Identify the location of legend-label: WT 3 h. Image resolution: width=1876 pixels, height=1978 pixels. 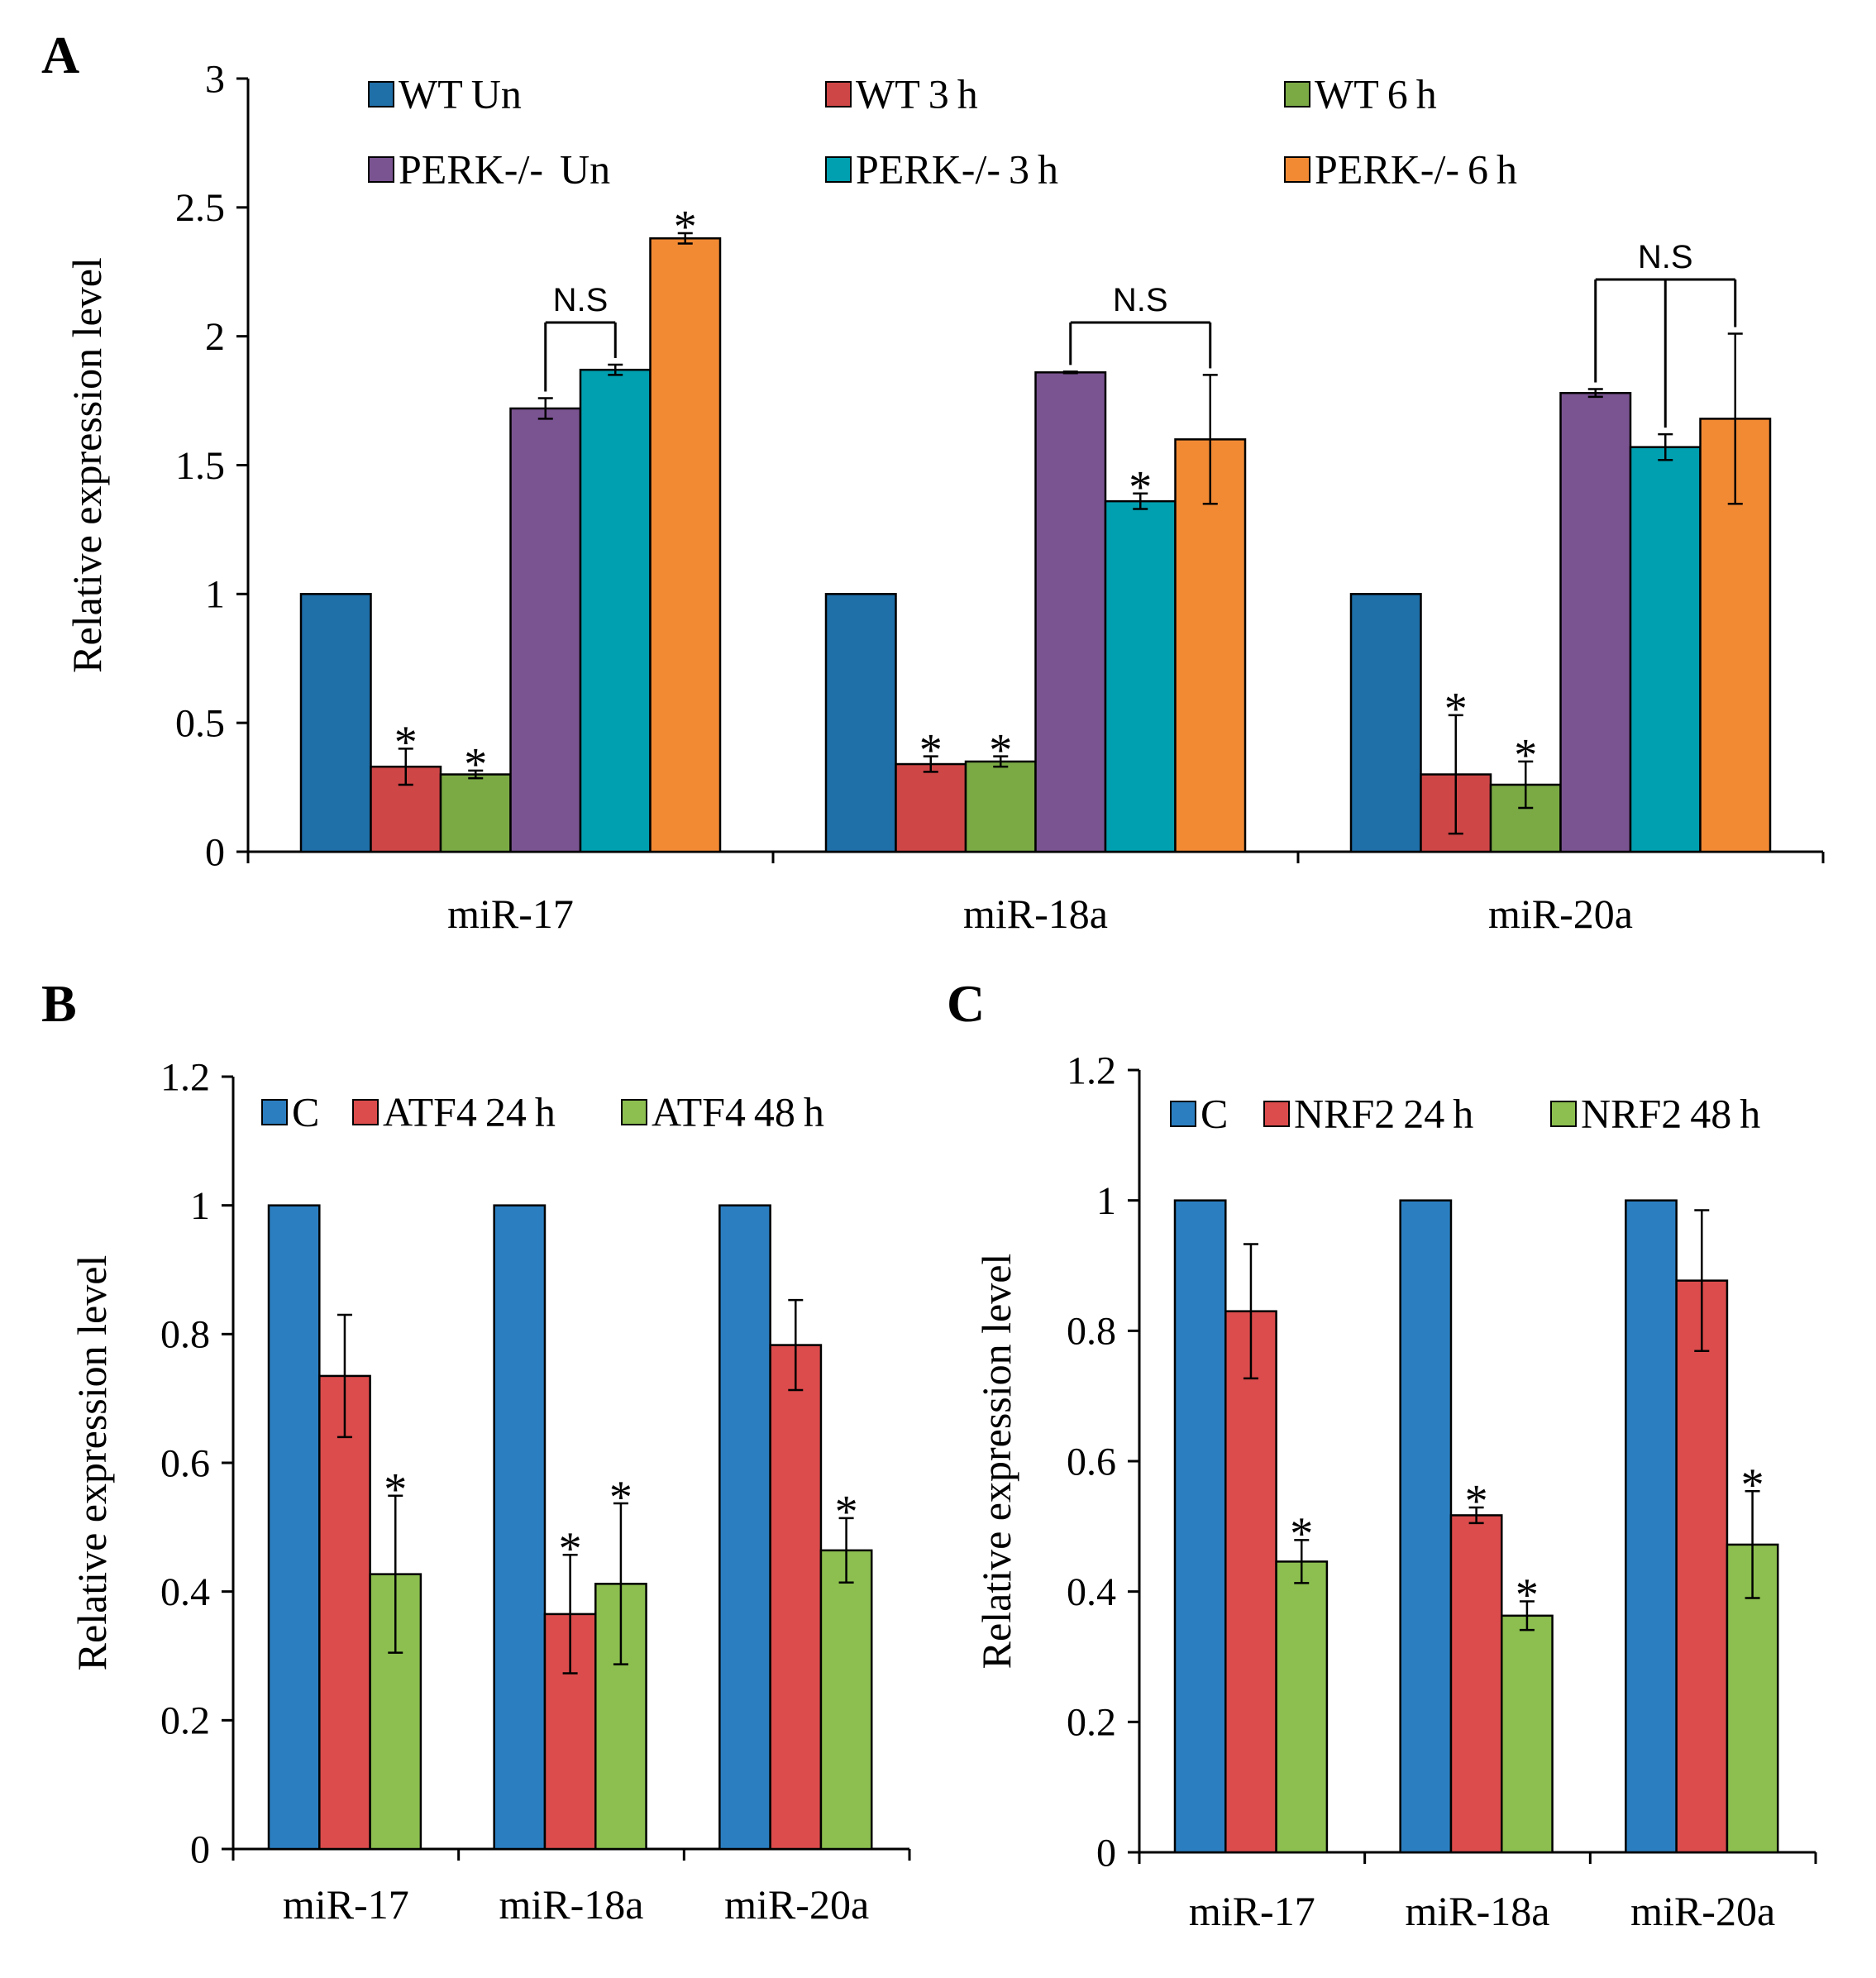
(917, 94).